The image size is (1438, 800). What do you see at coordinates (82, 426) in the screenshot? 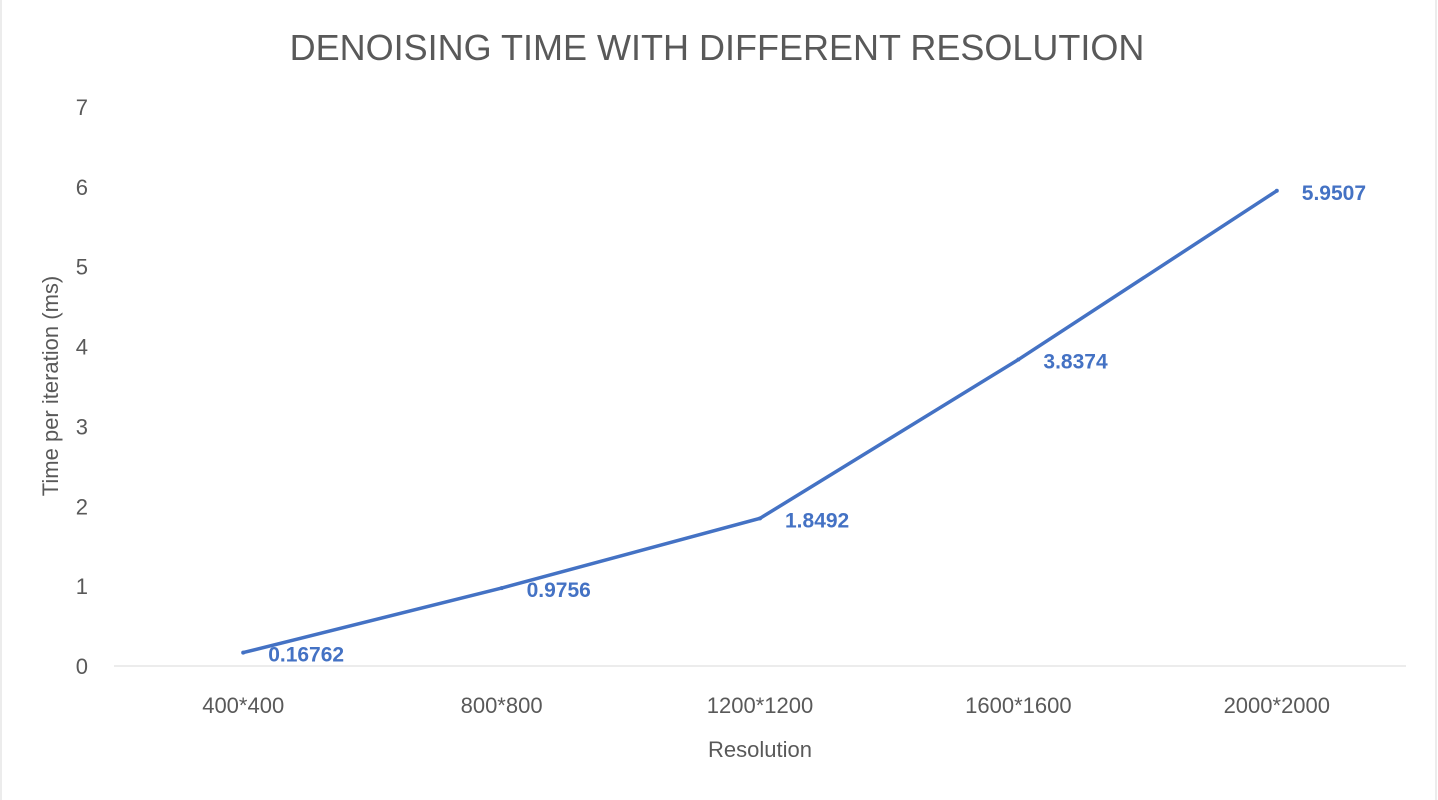
I see `y-tick-label: 3` at bounding box center [82, 426].